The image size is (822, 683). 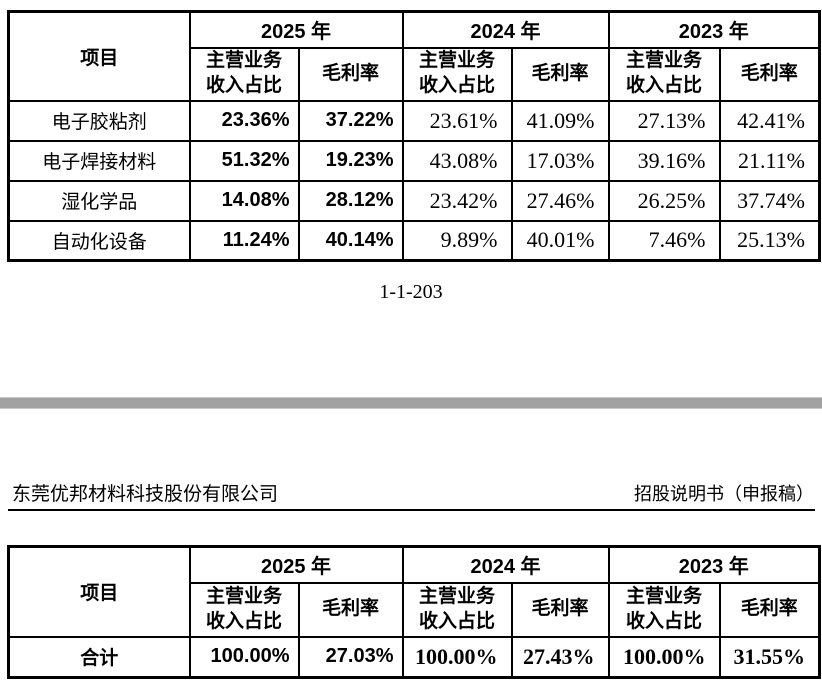 What do you see at coordinates (769, 240) in the screenshot?
I see `value-cell: 25.13%` at bounding box center [769, 240].